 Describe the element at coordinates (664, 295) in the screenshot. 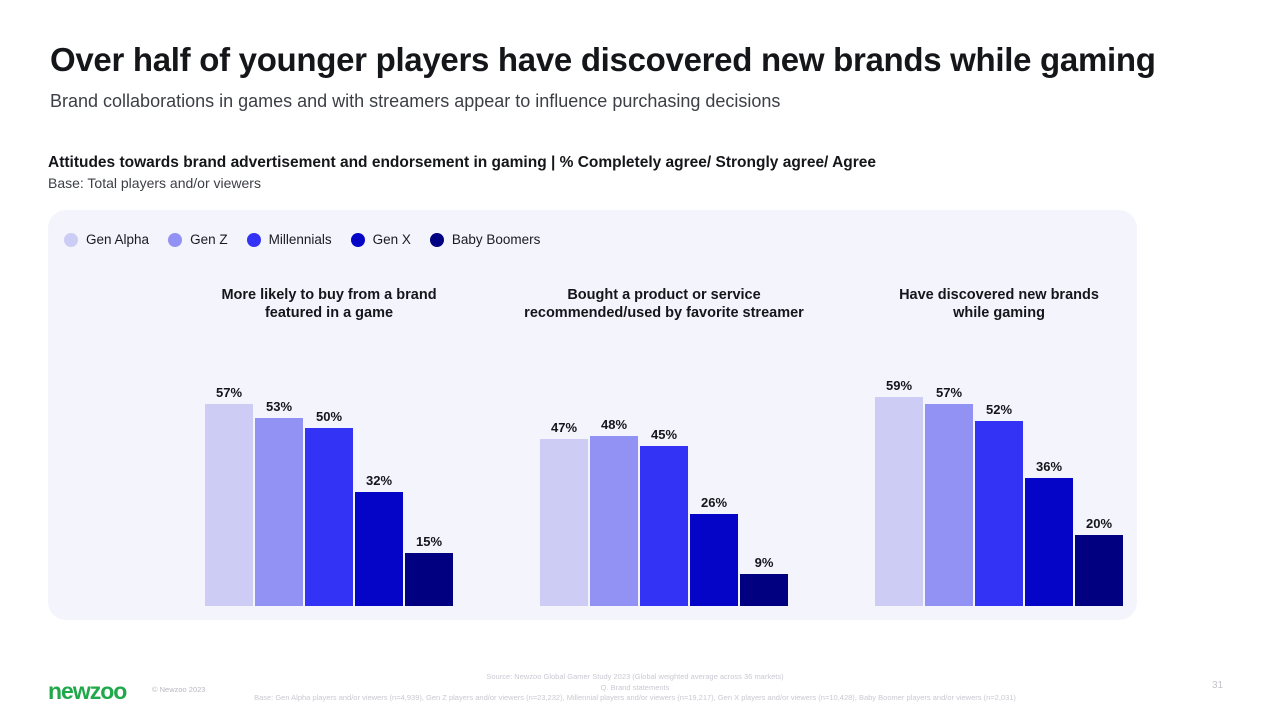

I see `bar-group-title-line: Bought a product or service` at that location.